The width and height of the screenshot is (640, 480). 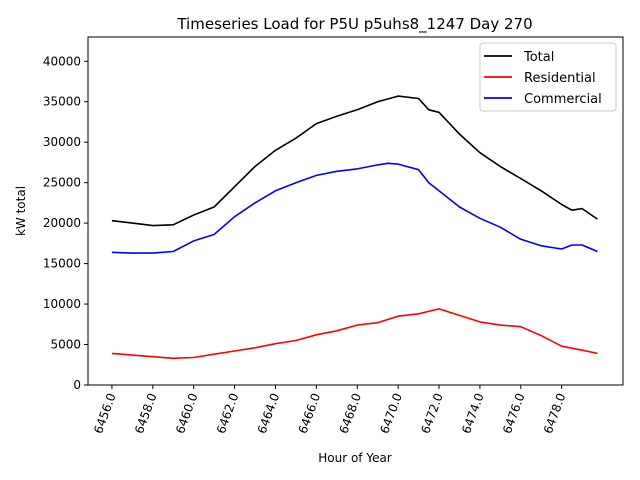 What do you see at coordinates (21, 211) in the screenshot?
I see `y-axis-label: kW total` at bounding box center [21, 211].